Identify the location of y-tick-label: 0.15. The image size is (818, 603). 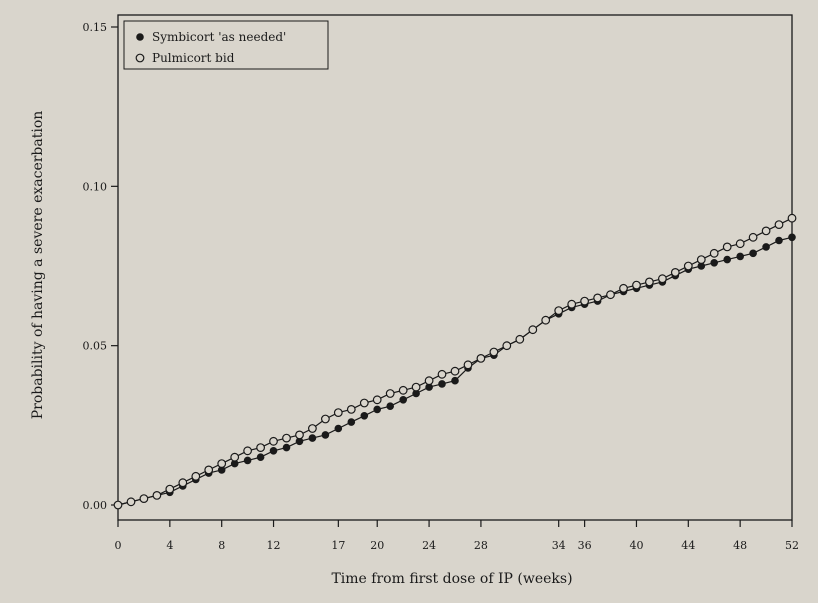
(95, 27).